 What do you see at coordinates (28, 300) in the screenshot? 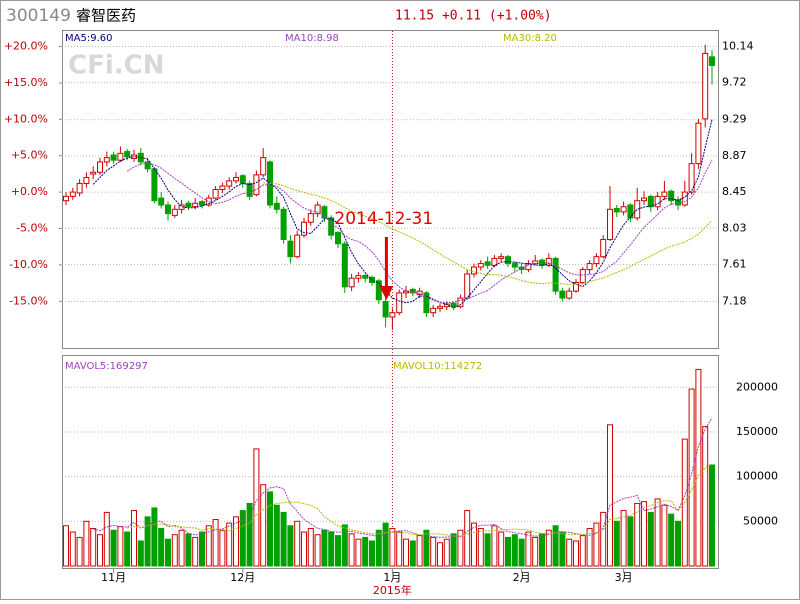
I see `y2-tick-label: -15.0%` at bounding box center [28, 300].